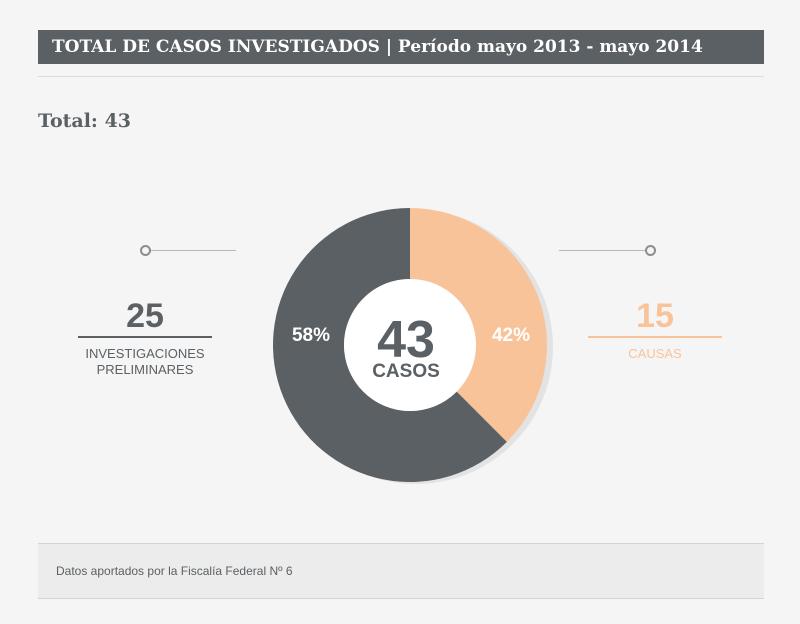 This screenshot has height=624, width=800. I want to click on legend-left-label-line2: PRELIMINARES, so click(145, 369).